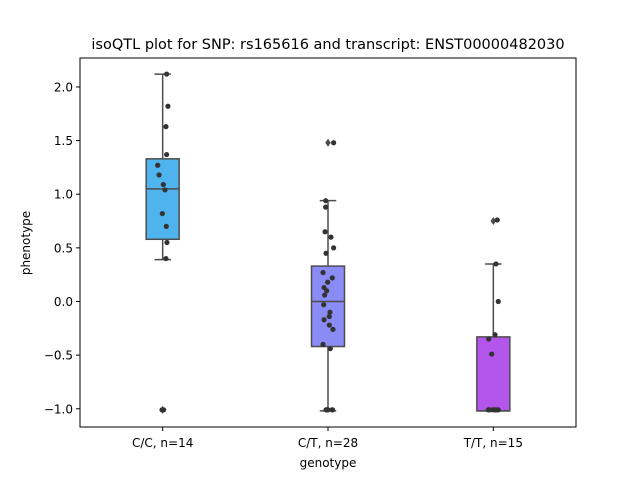  What do you see at coordinates (328, 463) in the screenshot?
I see `x-axis-label: genotype` at bounding box center [328, 463].